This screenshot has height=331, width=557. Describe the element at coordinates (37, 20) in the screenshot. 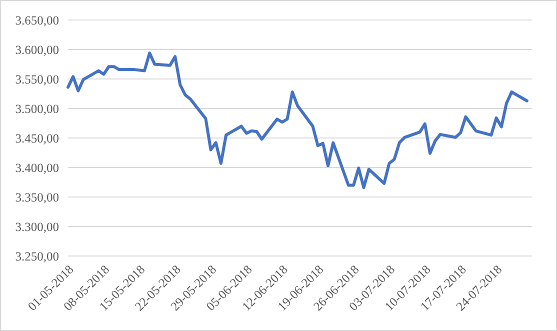

I see `y-tick-label: 3.650,00` at that location.